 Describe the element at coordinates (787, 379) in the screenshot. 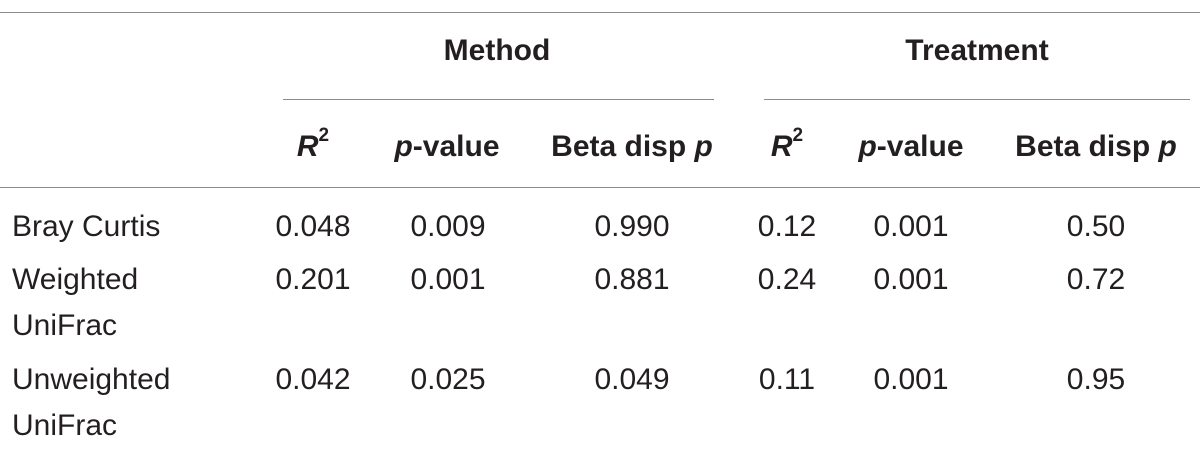

I see `table-cell: 0.11` at that location.